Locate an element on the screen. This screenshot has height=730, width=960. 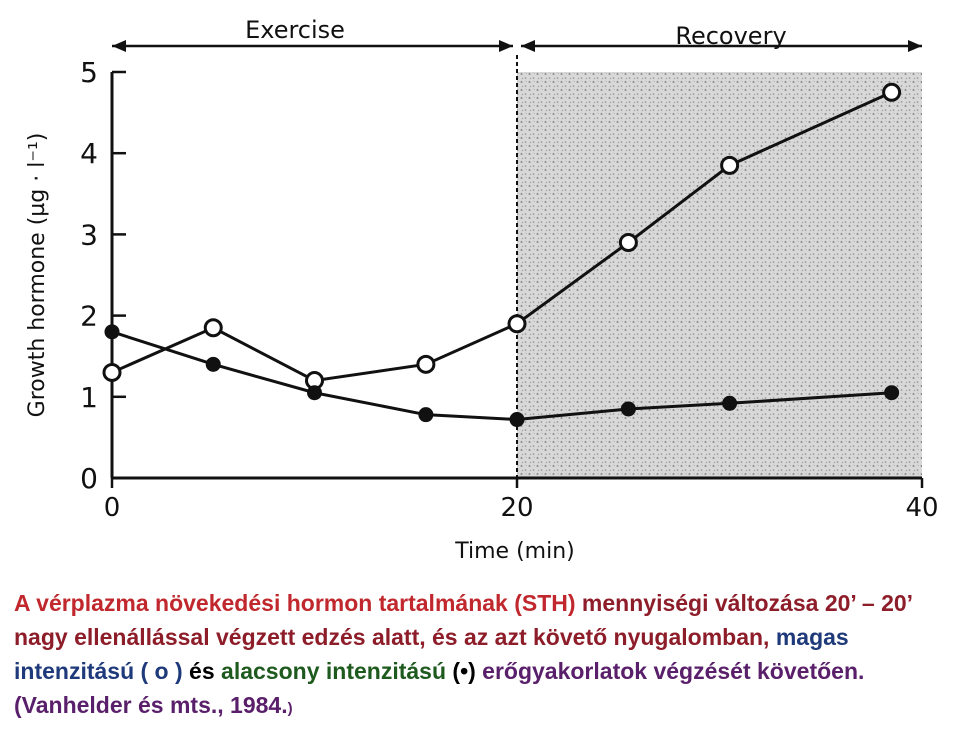
caption-part4: és is located at coordinates (202, 671).